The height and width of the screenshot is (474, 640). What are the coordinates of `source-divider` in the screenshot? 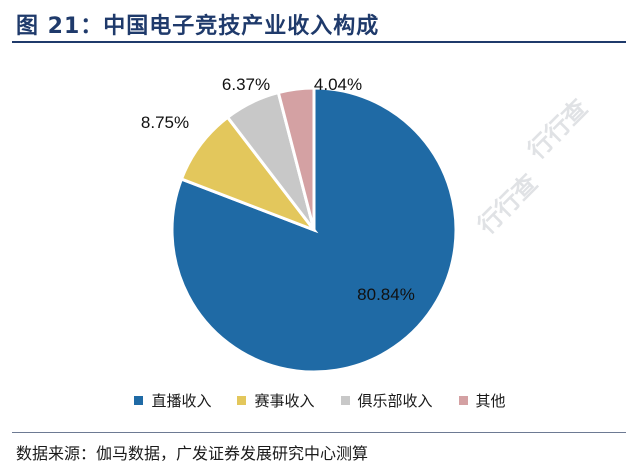 It's located at (319, 432).